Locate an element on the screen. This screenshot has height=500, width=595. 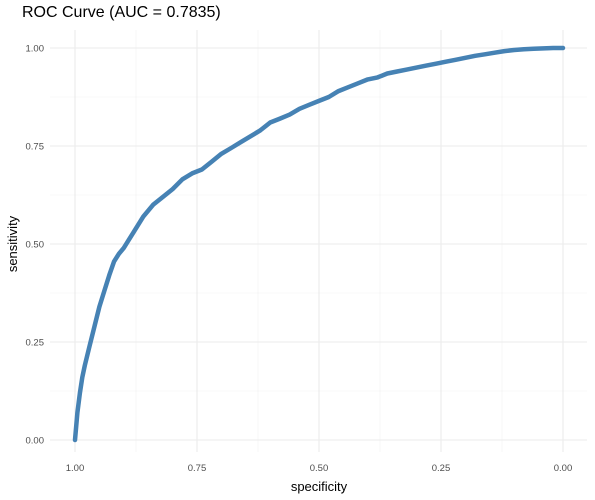
x-tick-label: 0.00 is located at coordinates (563, 468).